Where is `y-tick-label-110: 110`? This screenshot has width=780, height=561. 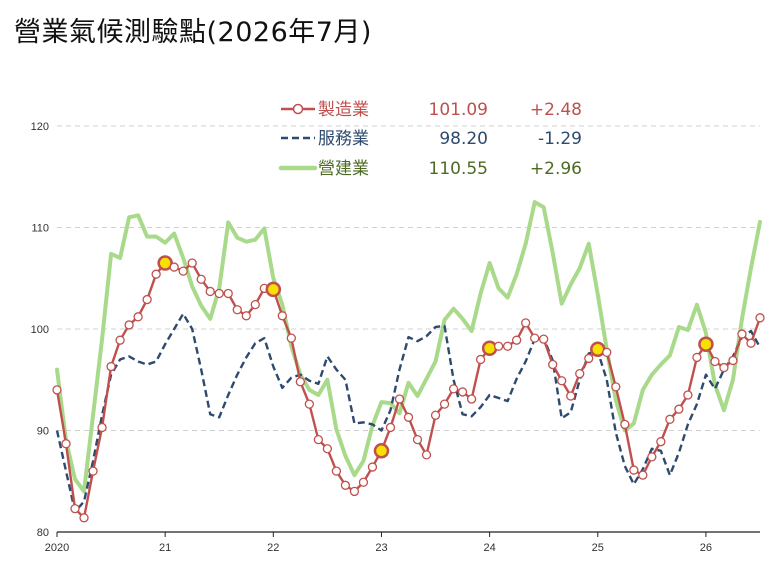 y-tick-label-110: 110 is located at coordinates (40, 229).